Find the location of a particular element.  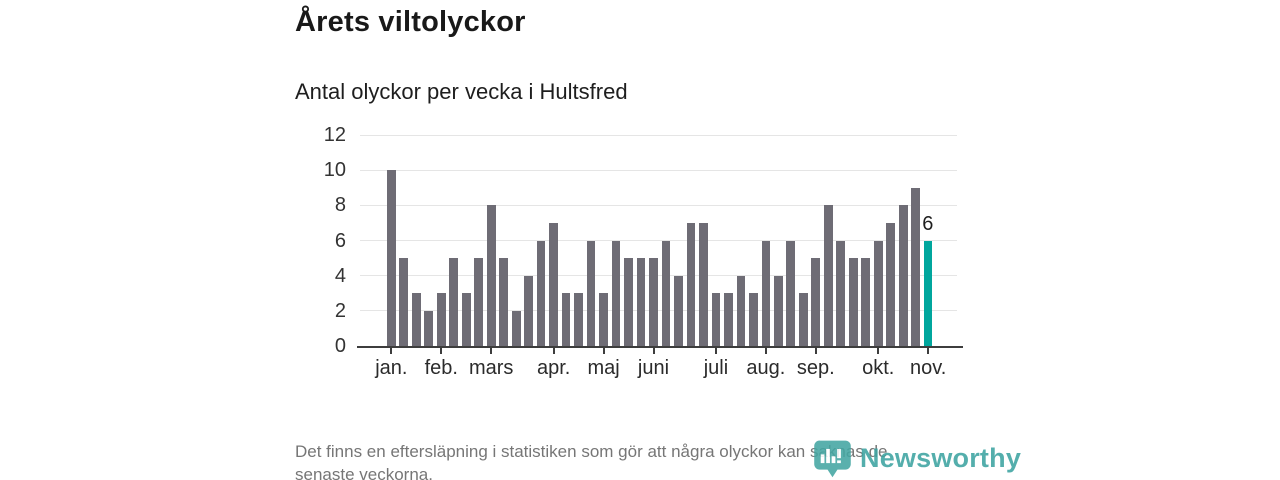

newsworthy-pin-icon is located at coordinates (832, 459).